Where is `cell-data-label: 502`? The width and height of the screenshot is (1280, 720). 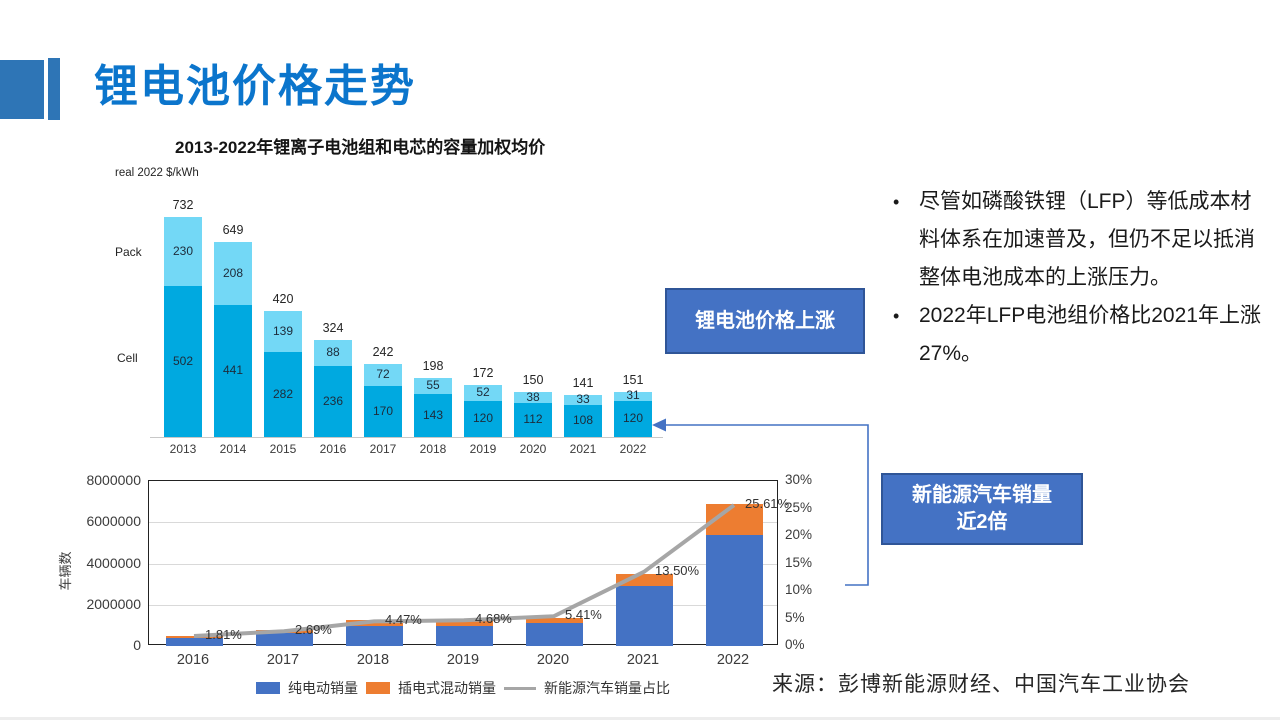
cell-data-label: 502 is located at coordinates (183, 360).